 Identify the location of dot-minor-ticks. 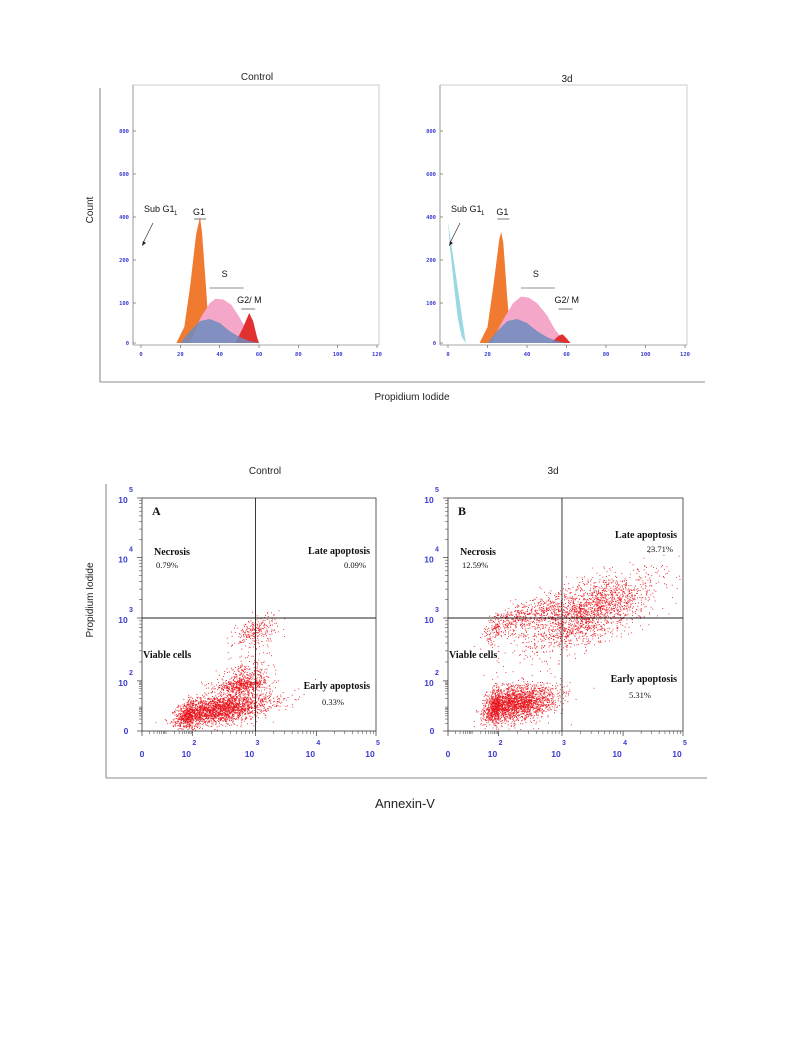
(256, 617).